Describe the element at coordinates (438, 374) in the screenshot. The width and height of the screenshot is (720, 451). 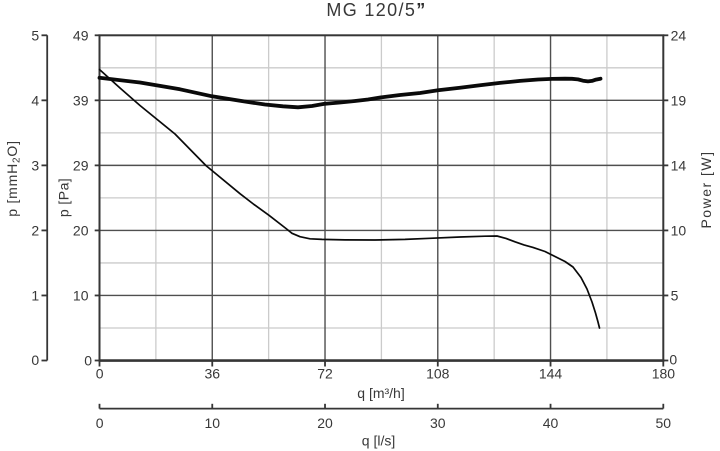
I see `svg-text: 108` at that location.